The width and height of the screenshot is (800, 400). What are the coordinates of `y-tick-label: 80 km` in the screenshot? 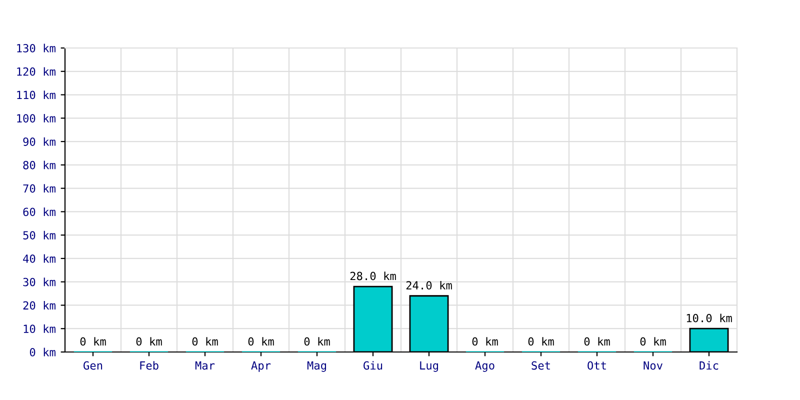 It's located at (39, 165).